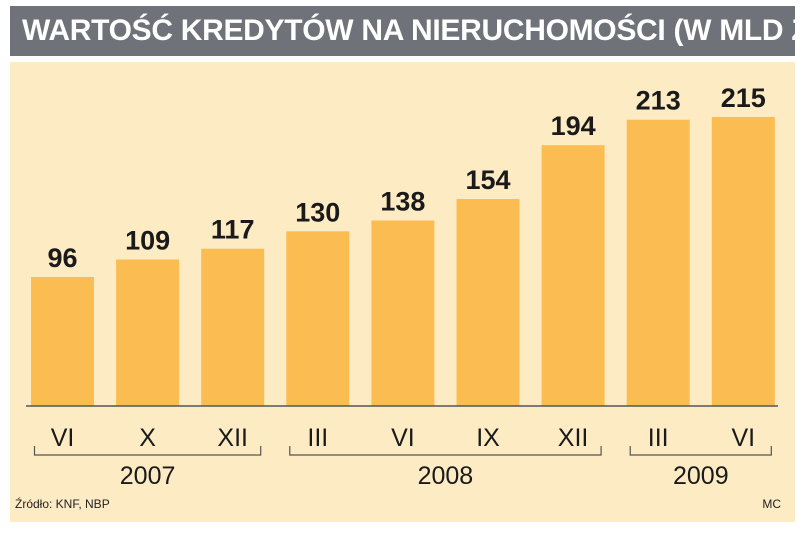 The width and height of the screenshot is (805, 534). What do you see at coordinates (62, 258) in the screenshot?
I see `data-label-0: 96` at bounding box center [62, 258].